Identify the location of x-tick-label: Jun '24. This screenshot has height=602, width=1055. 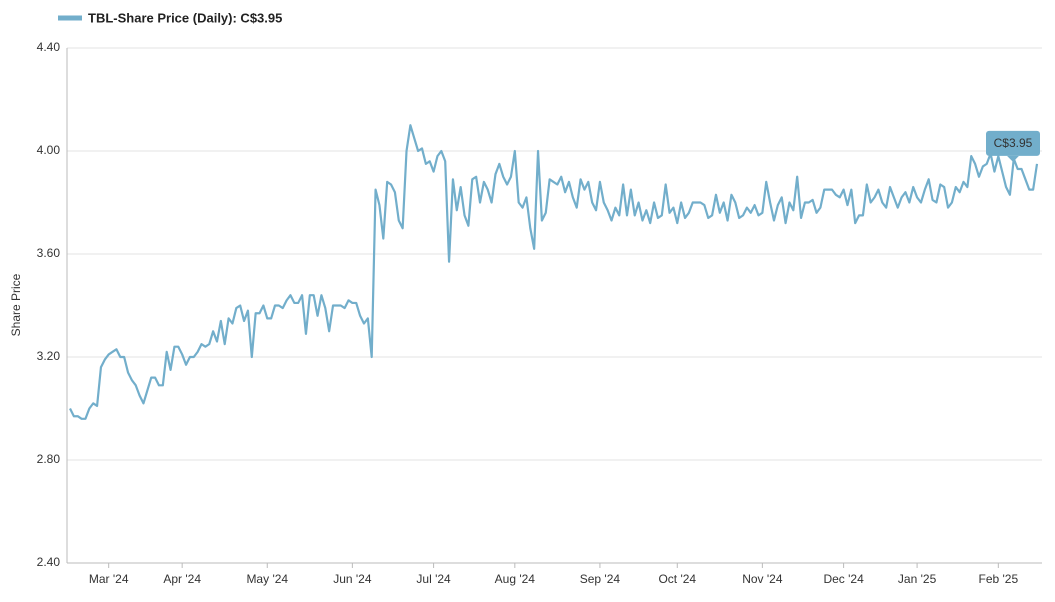
(352, 579).